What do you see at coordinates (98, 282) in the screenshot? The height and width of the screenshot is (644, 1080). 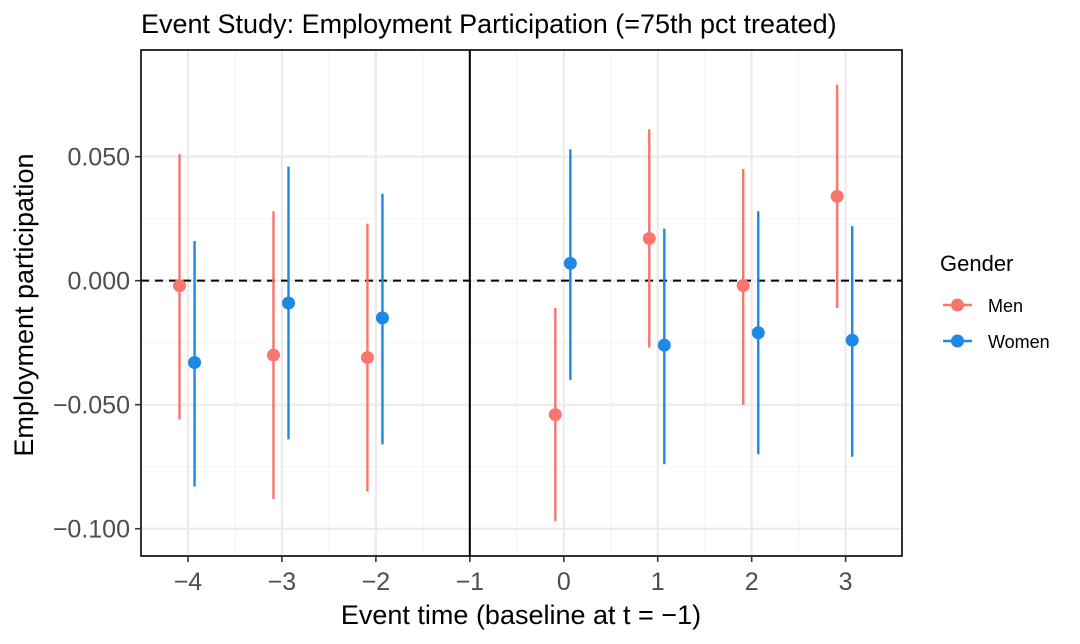 I see `y-tick-label: 0.000` at bounding box center [98, 282].